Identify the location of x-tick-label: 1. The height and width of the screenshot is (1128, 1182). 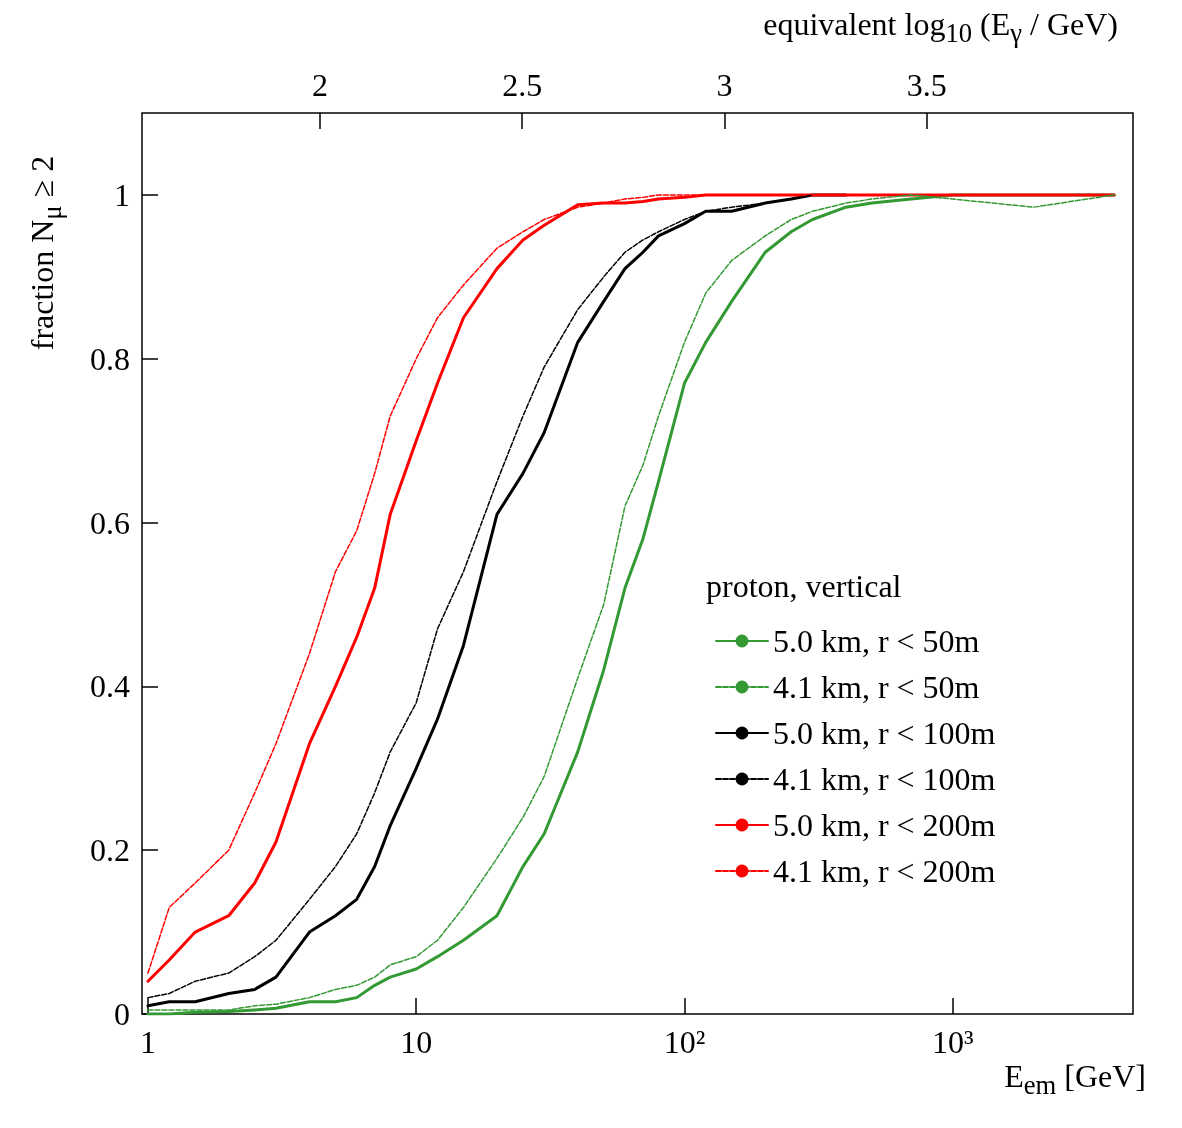
(147, 1042).